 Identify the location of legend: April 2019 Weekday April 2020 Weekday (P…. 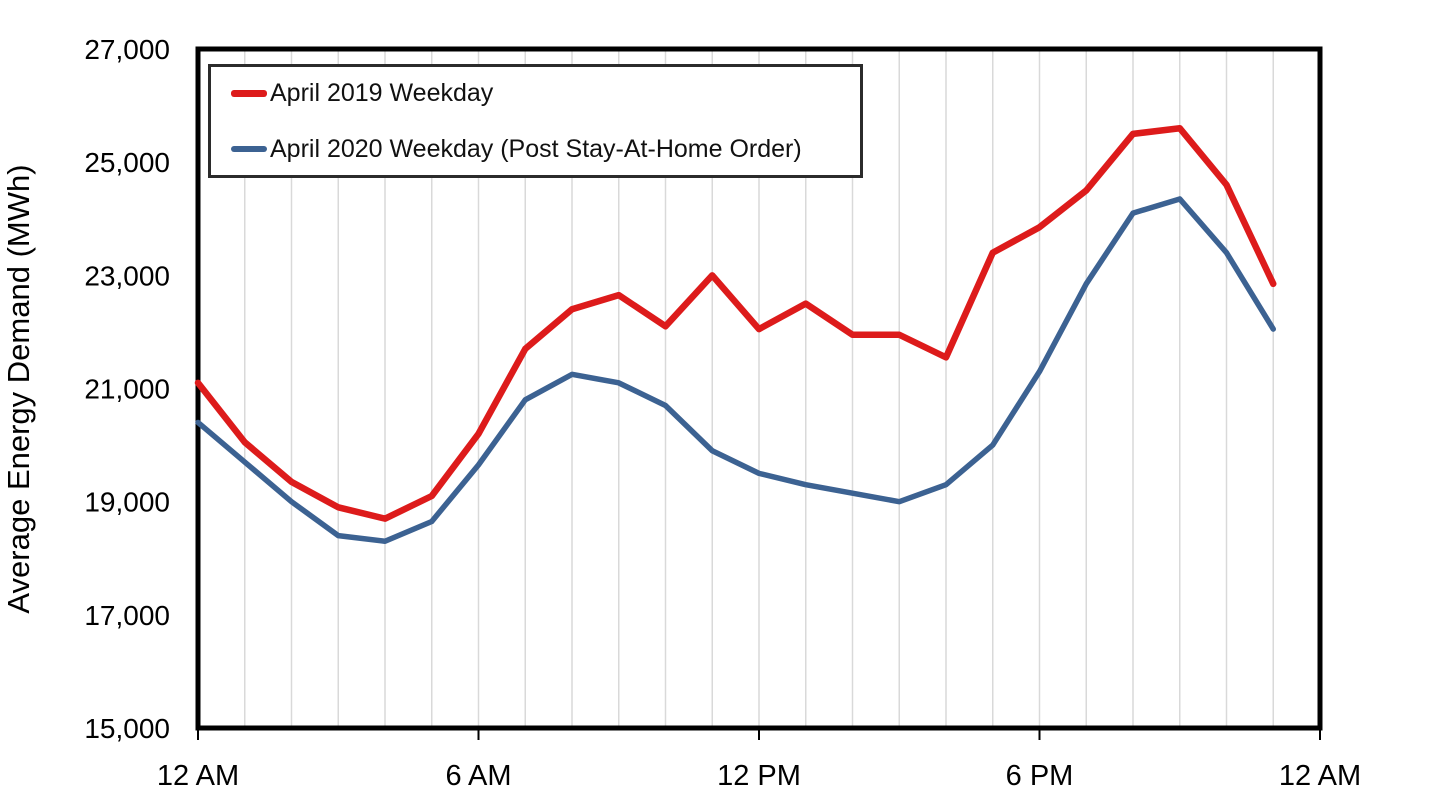
(535, 121).